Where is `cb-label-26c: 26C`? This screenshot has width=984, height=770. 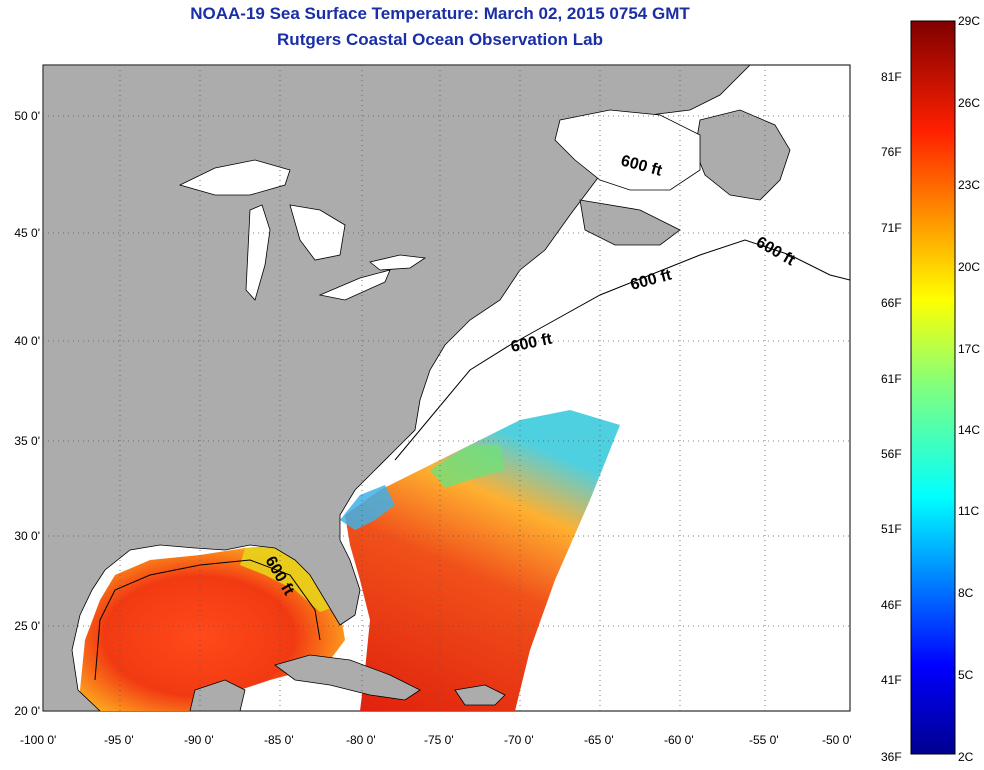
cb-label-26c: 26C is located at coordinates (969, 103).